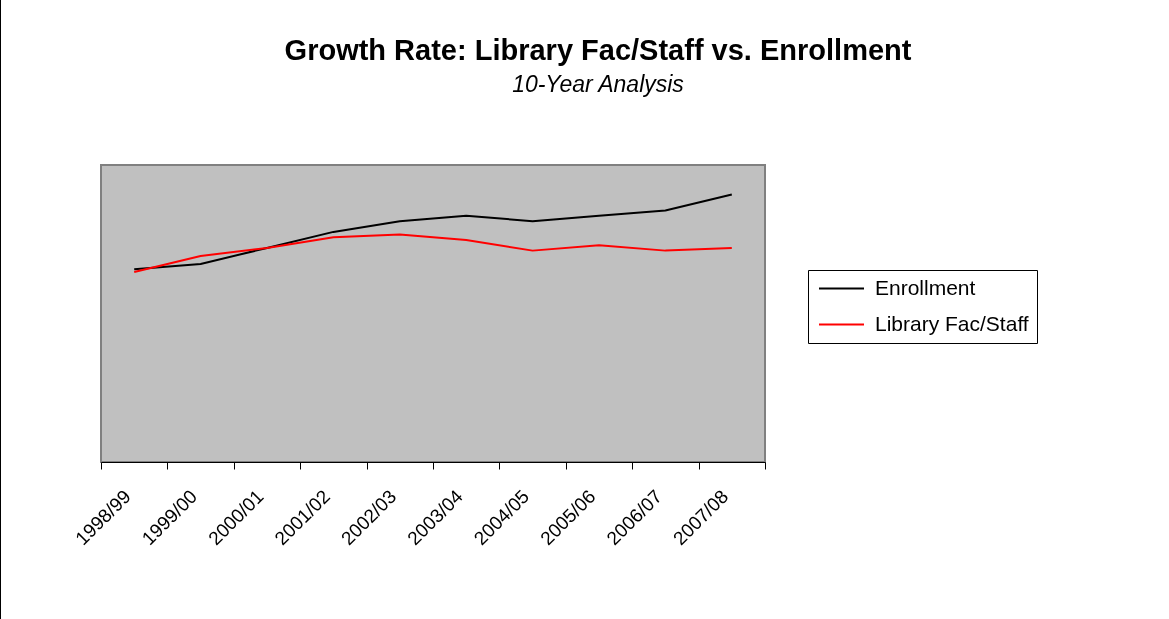 Image resolution: width=1169 pixels, height=619 pixels. What do you see at coordinates (952, 323) in the screenshot?
I see `legend-label: Library Fac/Staff` at bounding box center [952, 323].